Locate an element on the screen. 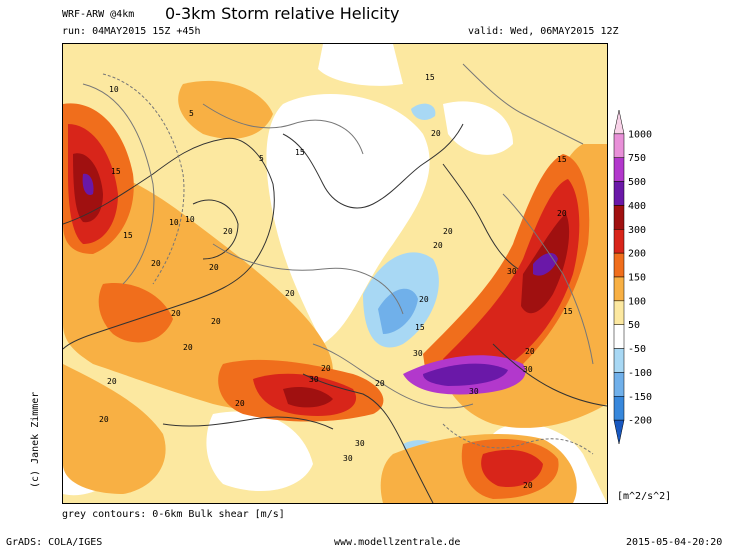  copyright-label: (c) Janek Zimmer is located at coordinates (35, 439).